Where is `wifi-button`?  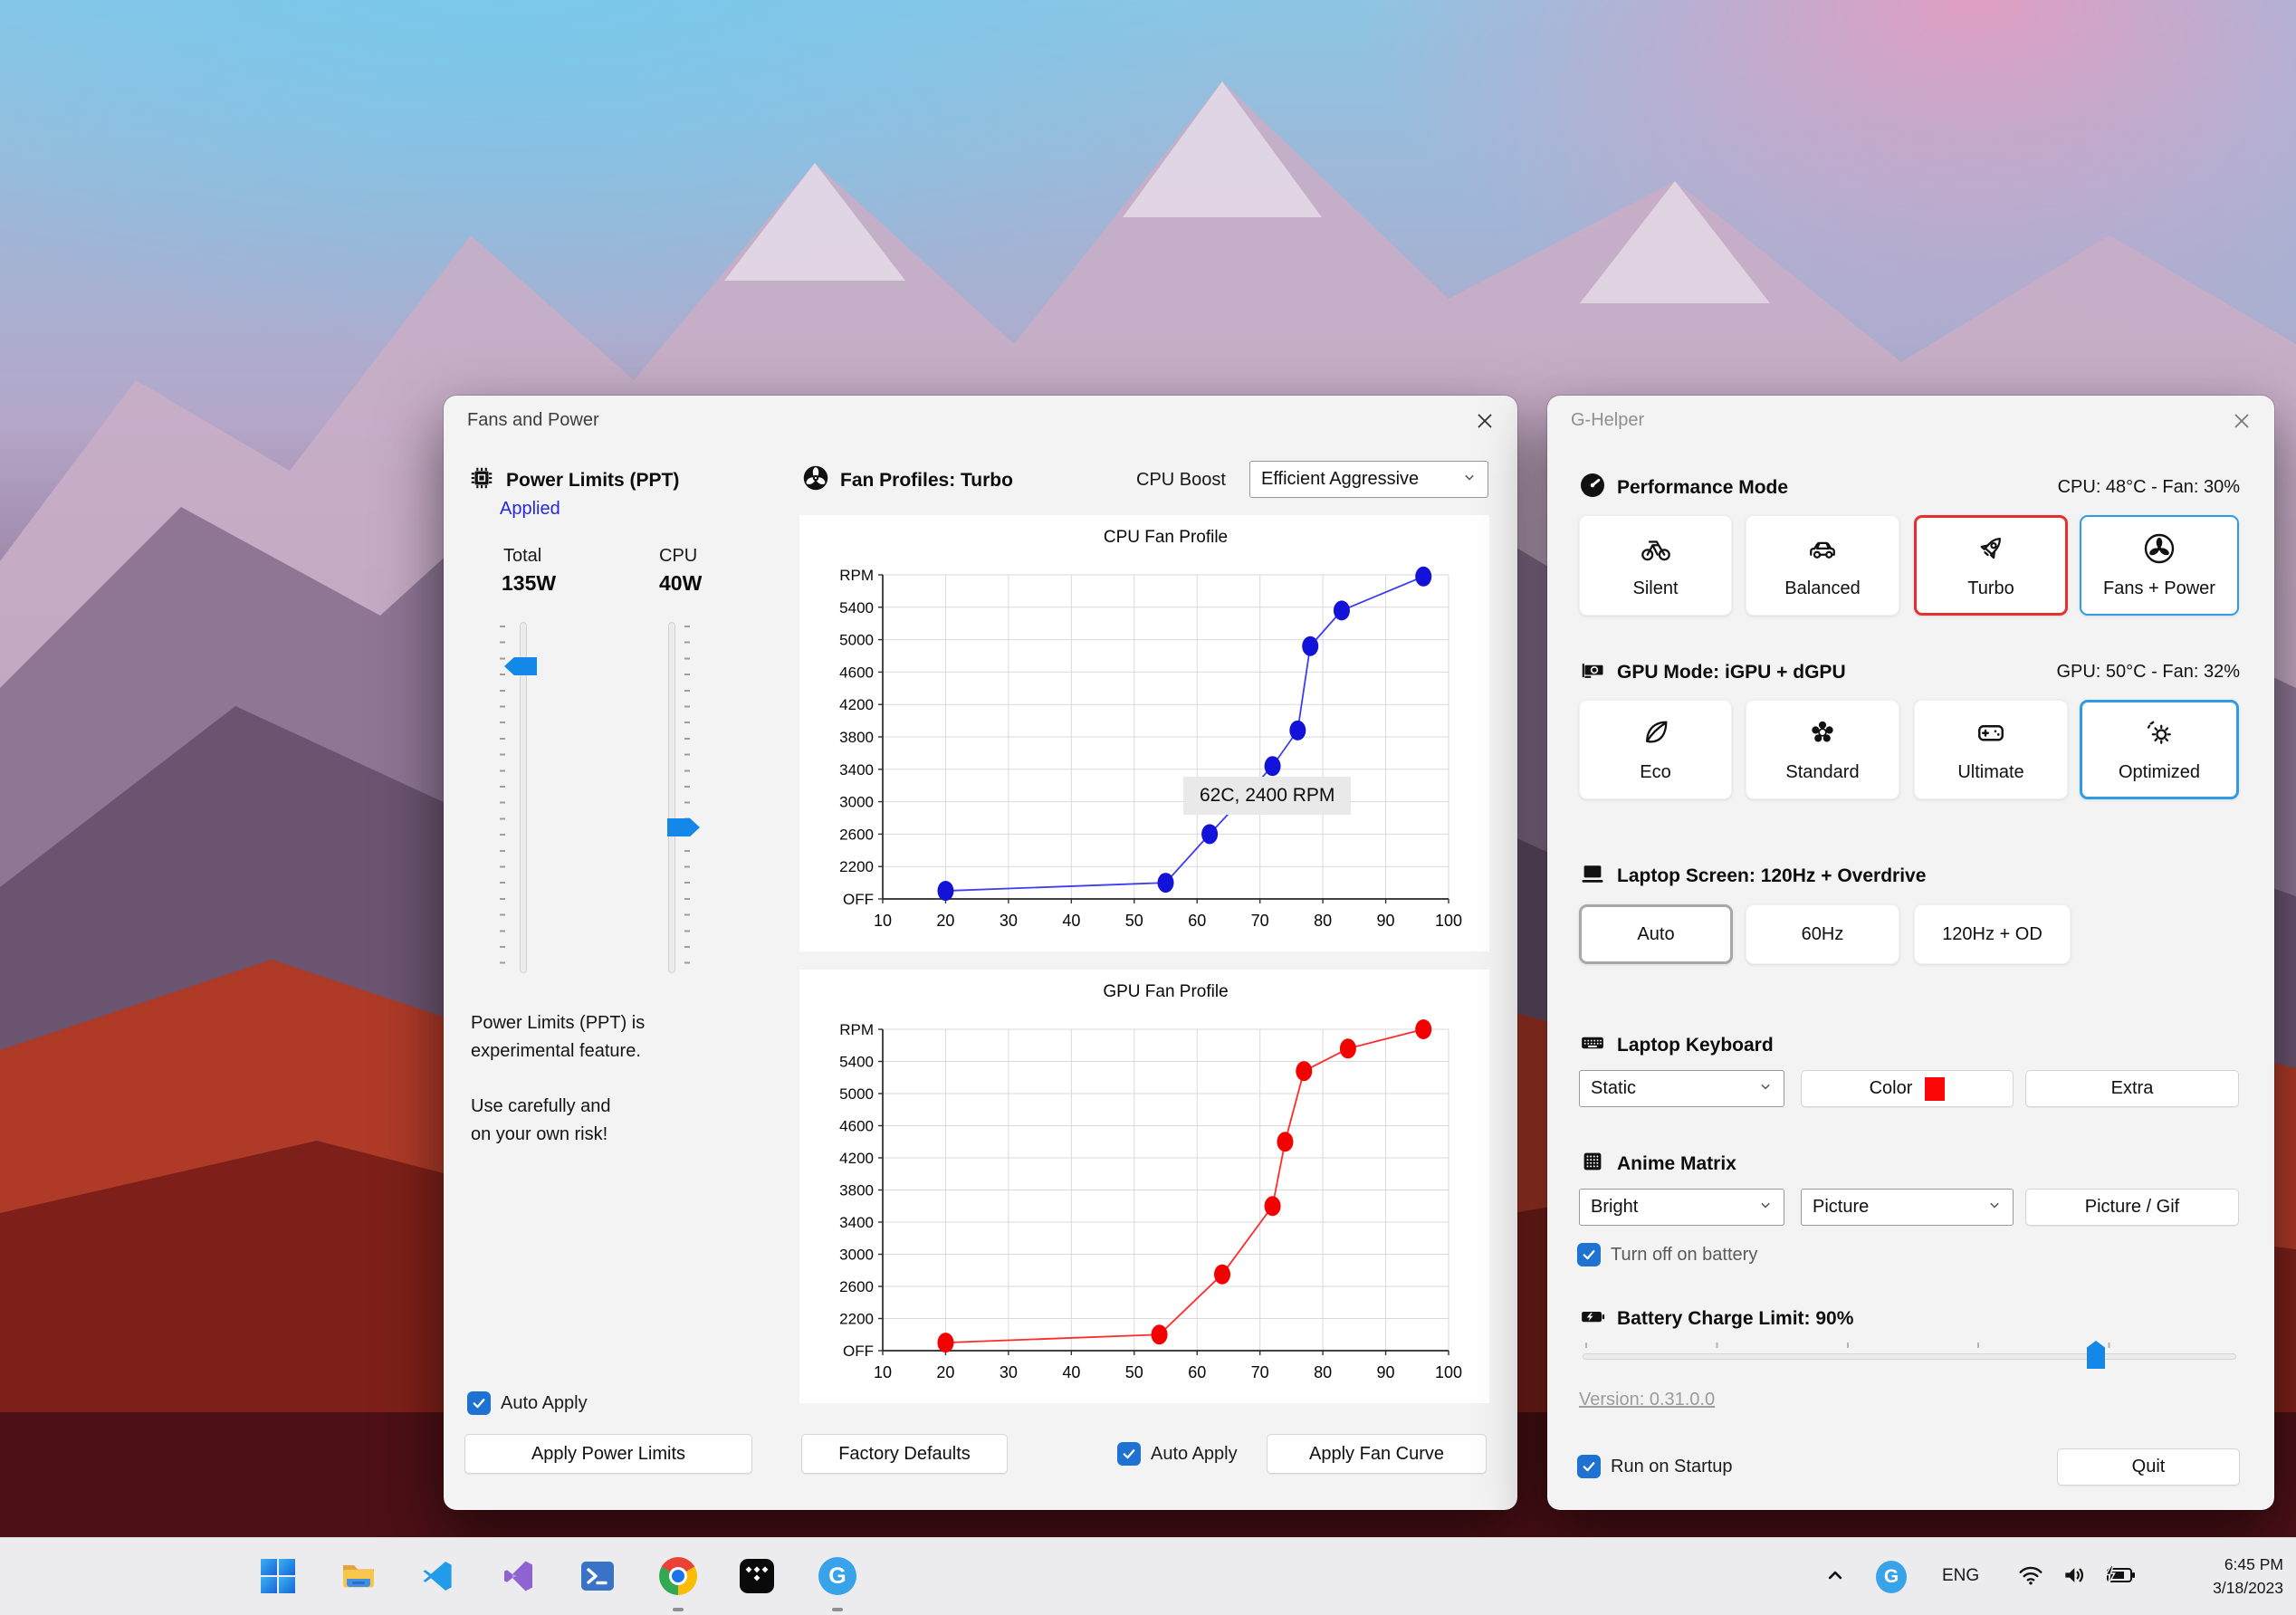
wifi-button is located at coordinates (2030, 1577).